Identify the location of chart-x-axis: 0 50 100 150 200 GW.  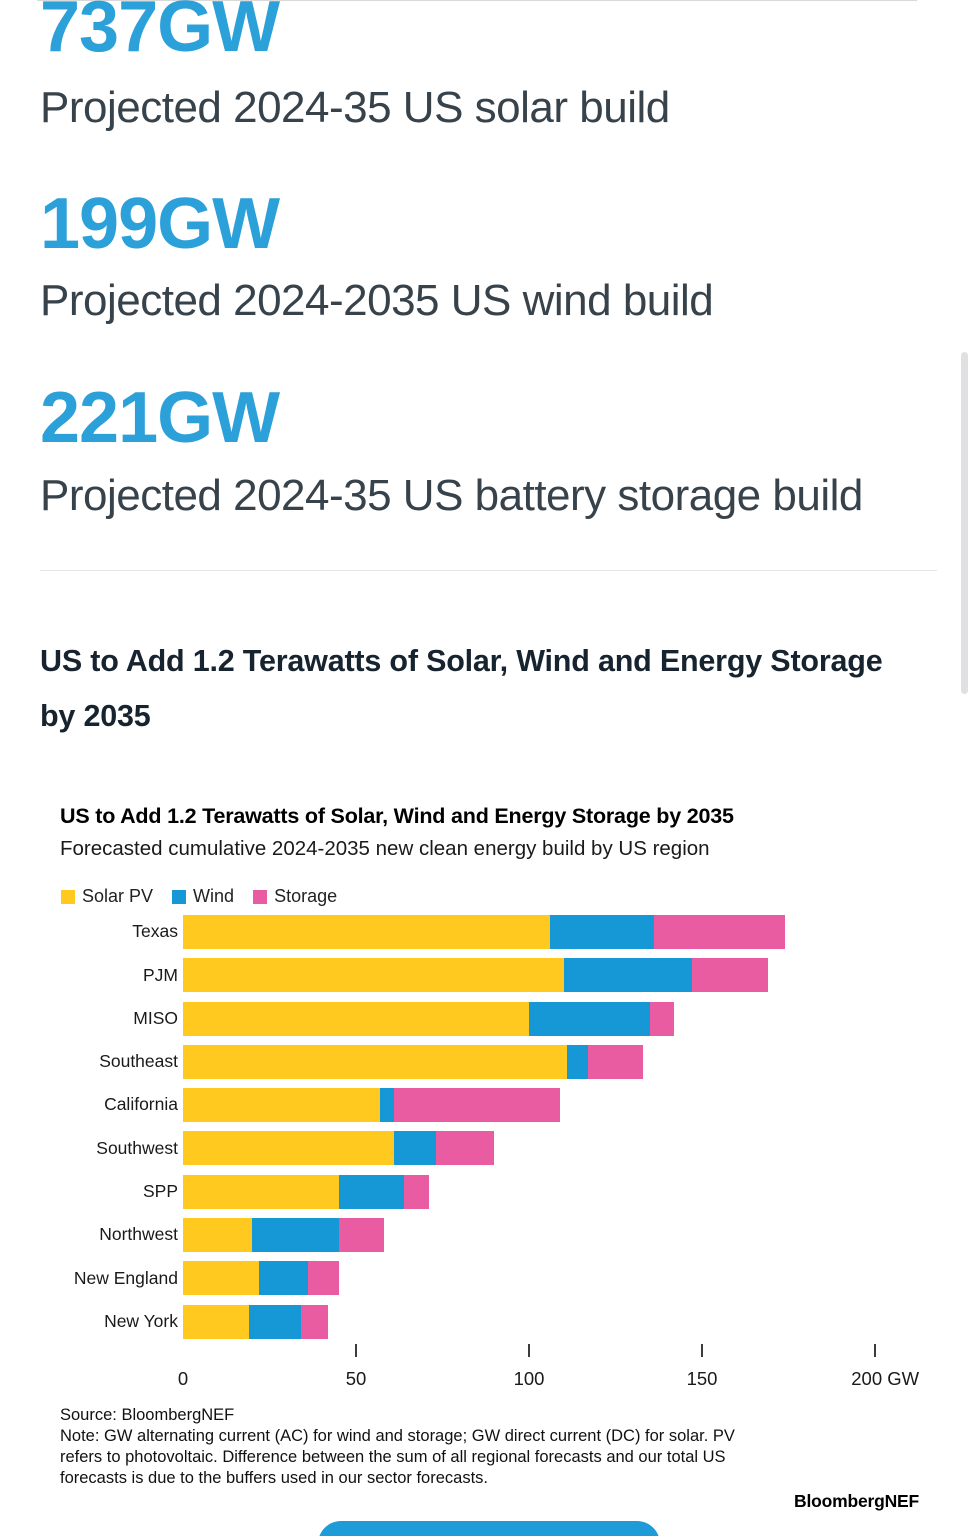
(549, 1371).